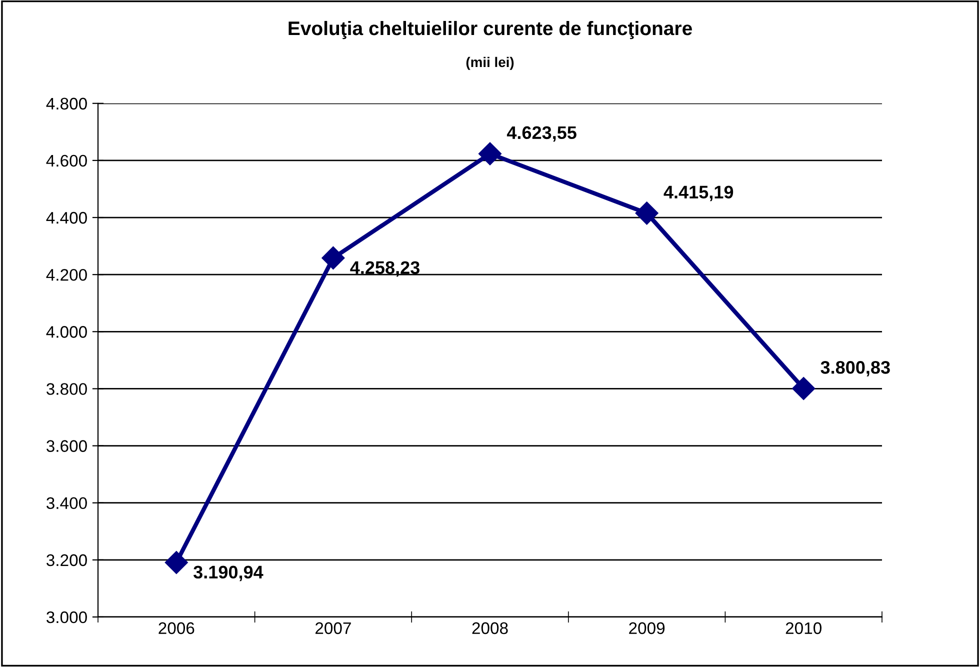  What do you see at coordinates (66, 503) in the screenshot?
I see `y-tick-label: 3.400` at bounding box center [66, 503].